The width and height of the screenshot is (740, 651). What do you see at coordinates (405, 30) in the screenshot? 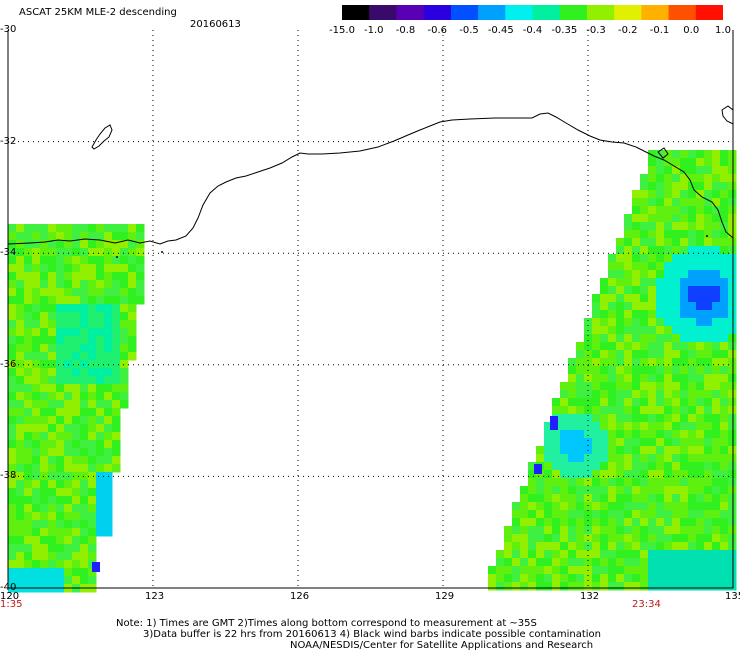
I see `colorbar-label: -0.8` at bounding box center [405, 30].